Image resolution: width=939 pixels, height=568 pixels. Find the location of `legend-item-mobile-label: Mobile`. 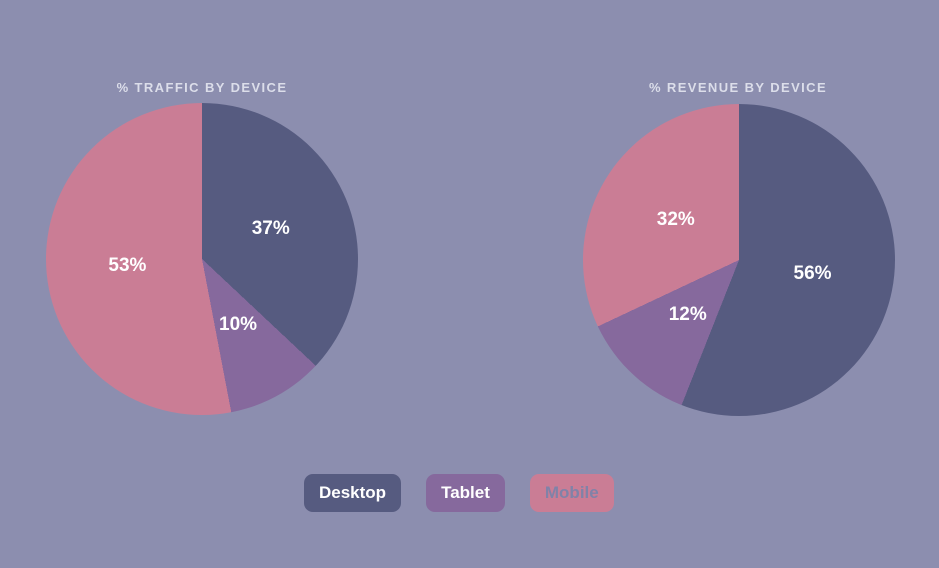

legend-item-mobile-label: Mobile is located at coordinates (571, 492).